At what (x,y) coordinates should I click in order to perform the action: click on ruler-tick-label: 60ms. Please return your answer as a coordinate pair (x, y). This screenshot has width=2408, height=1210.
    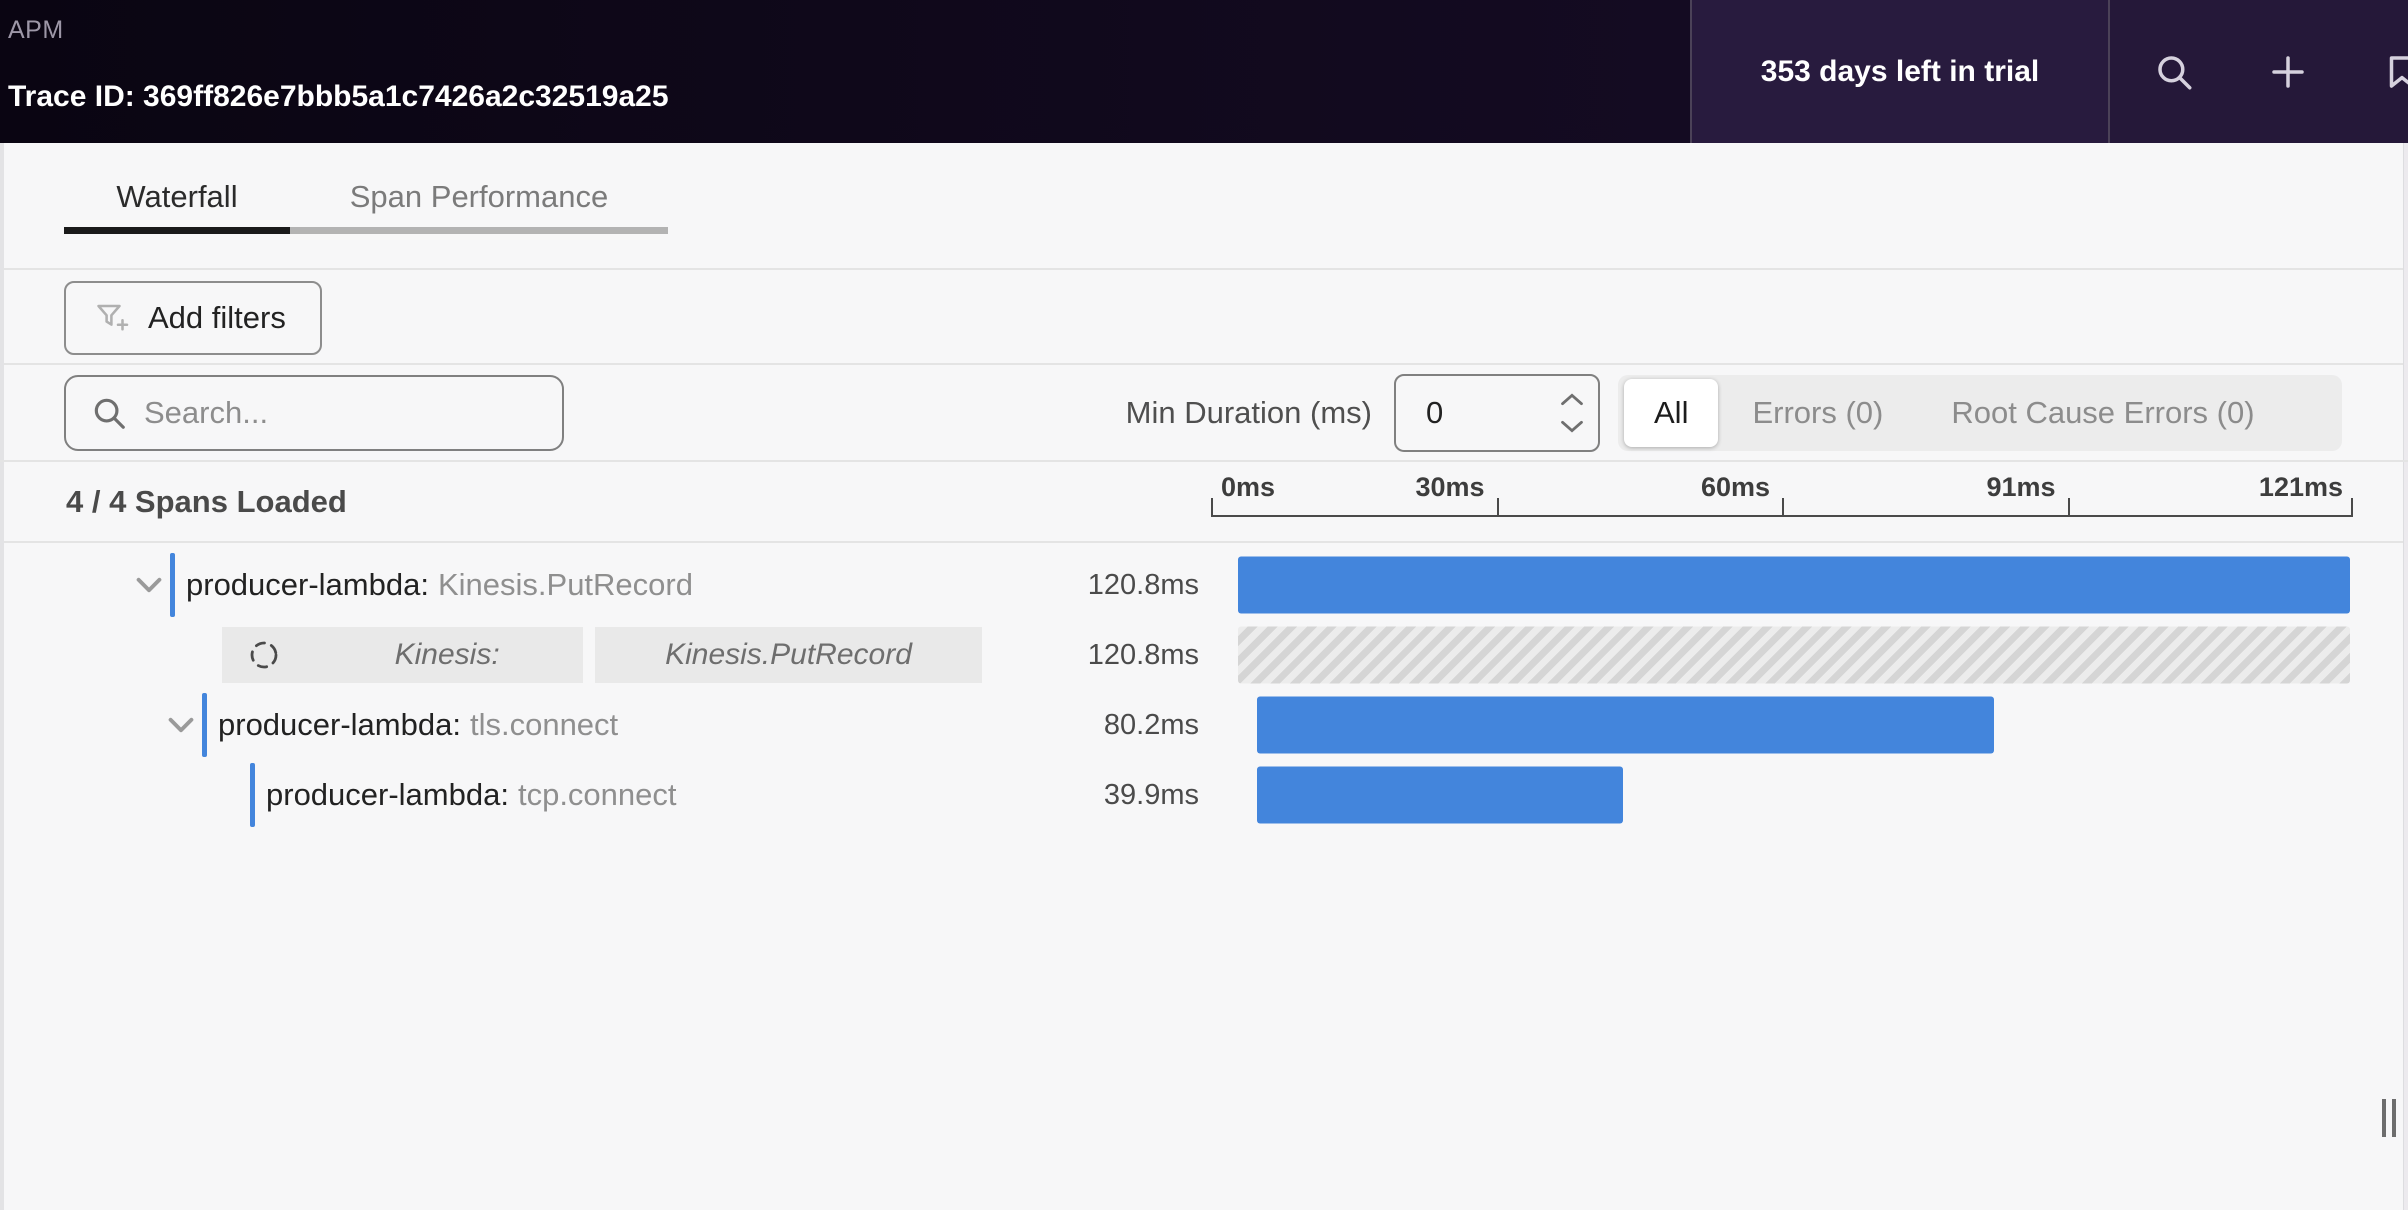
    Looking at the image, I should click on (1735, 487).